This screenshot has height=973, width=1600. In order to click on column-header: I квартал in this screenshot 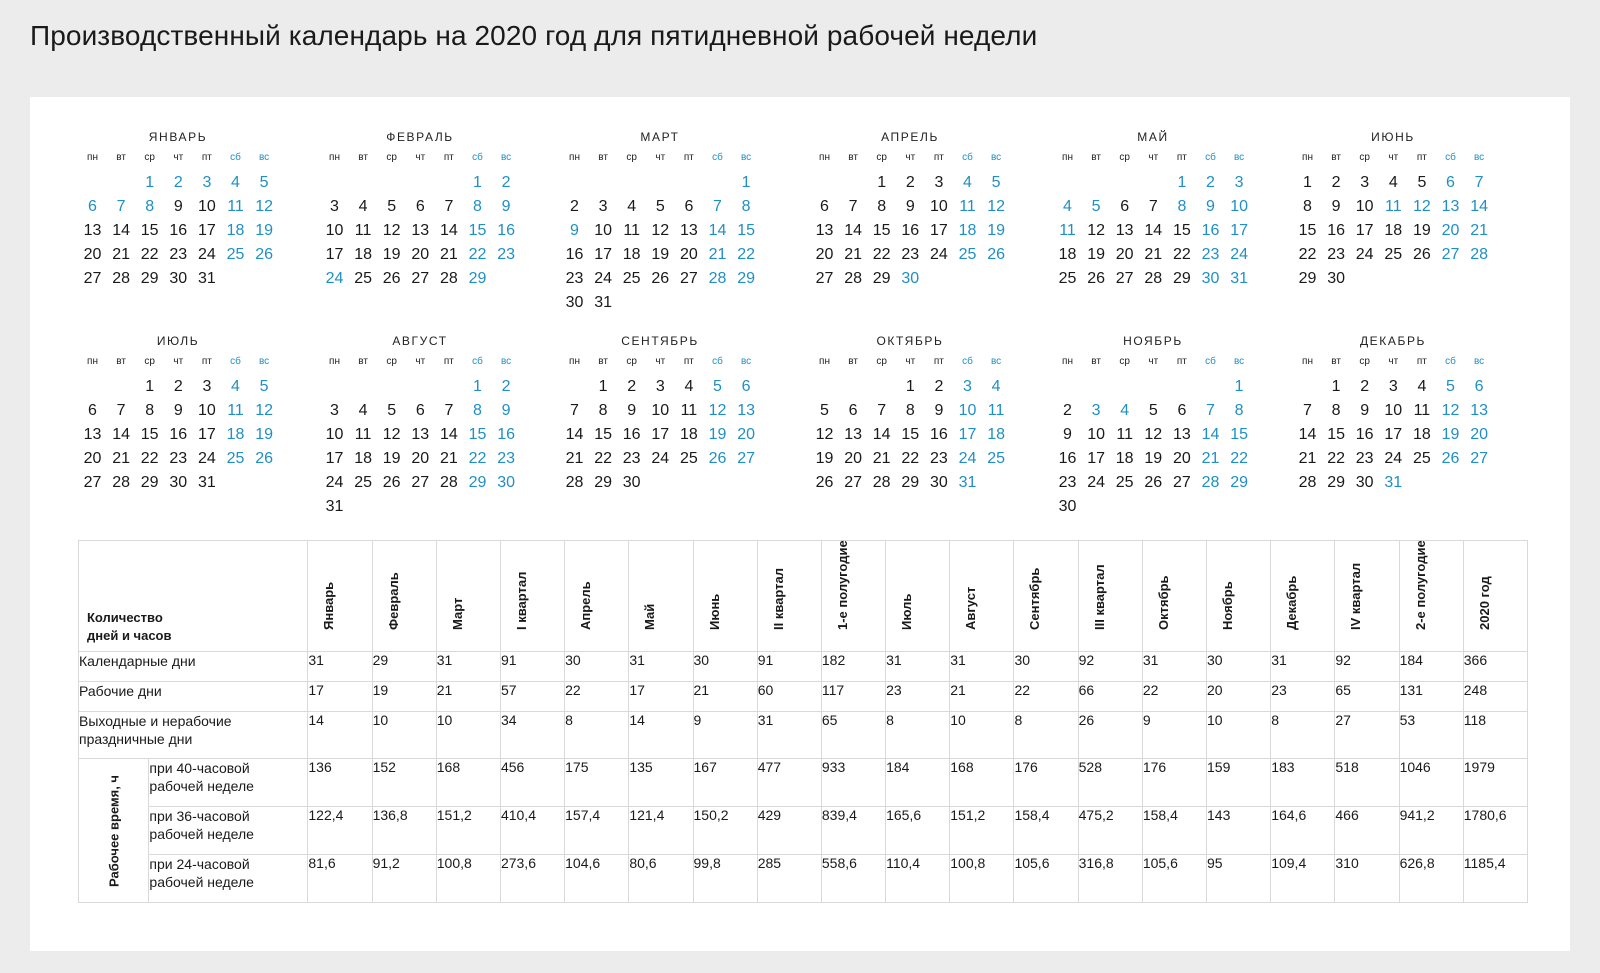, I will do `click(532, 596)`.